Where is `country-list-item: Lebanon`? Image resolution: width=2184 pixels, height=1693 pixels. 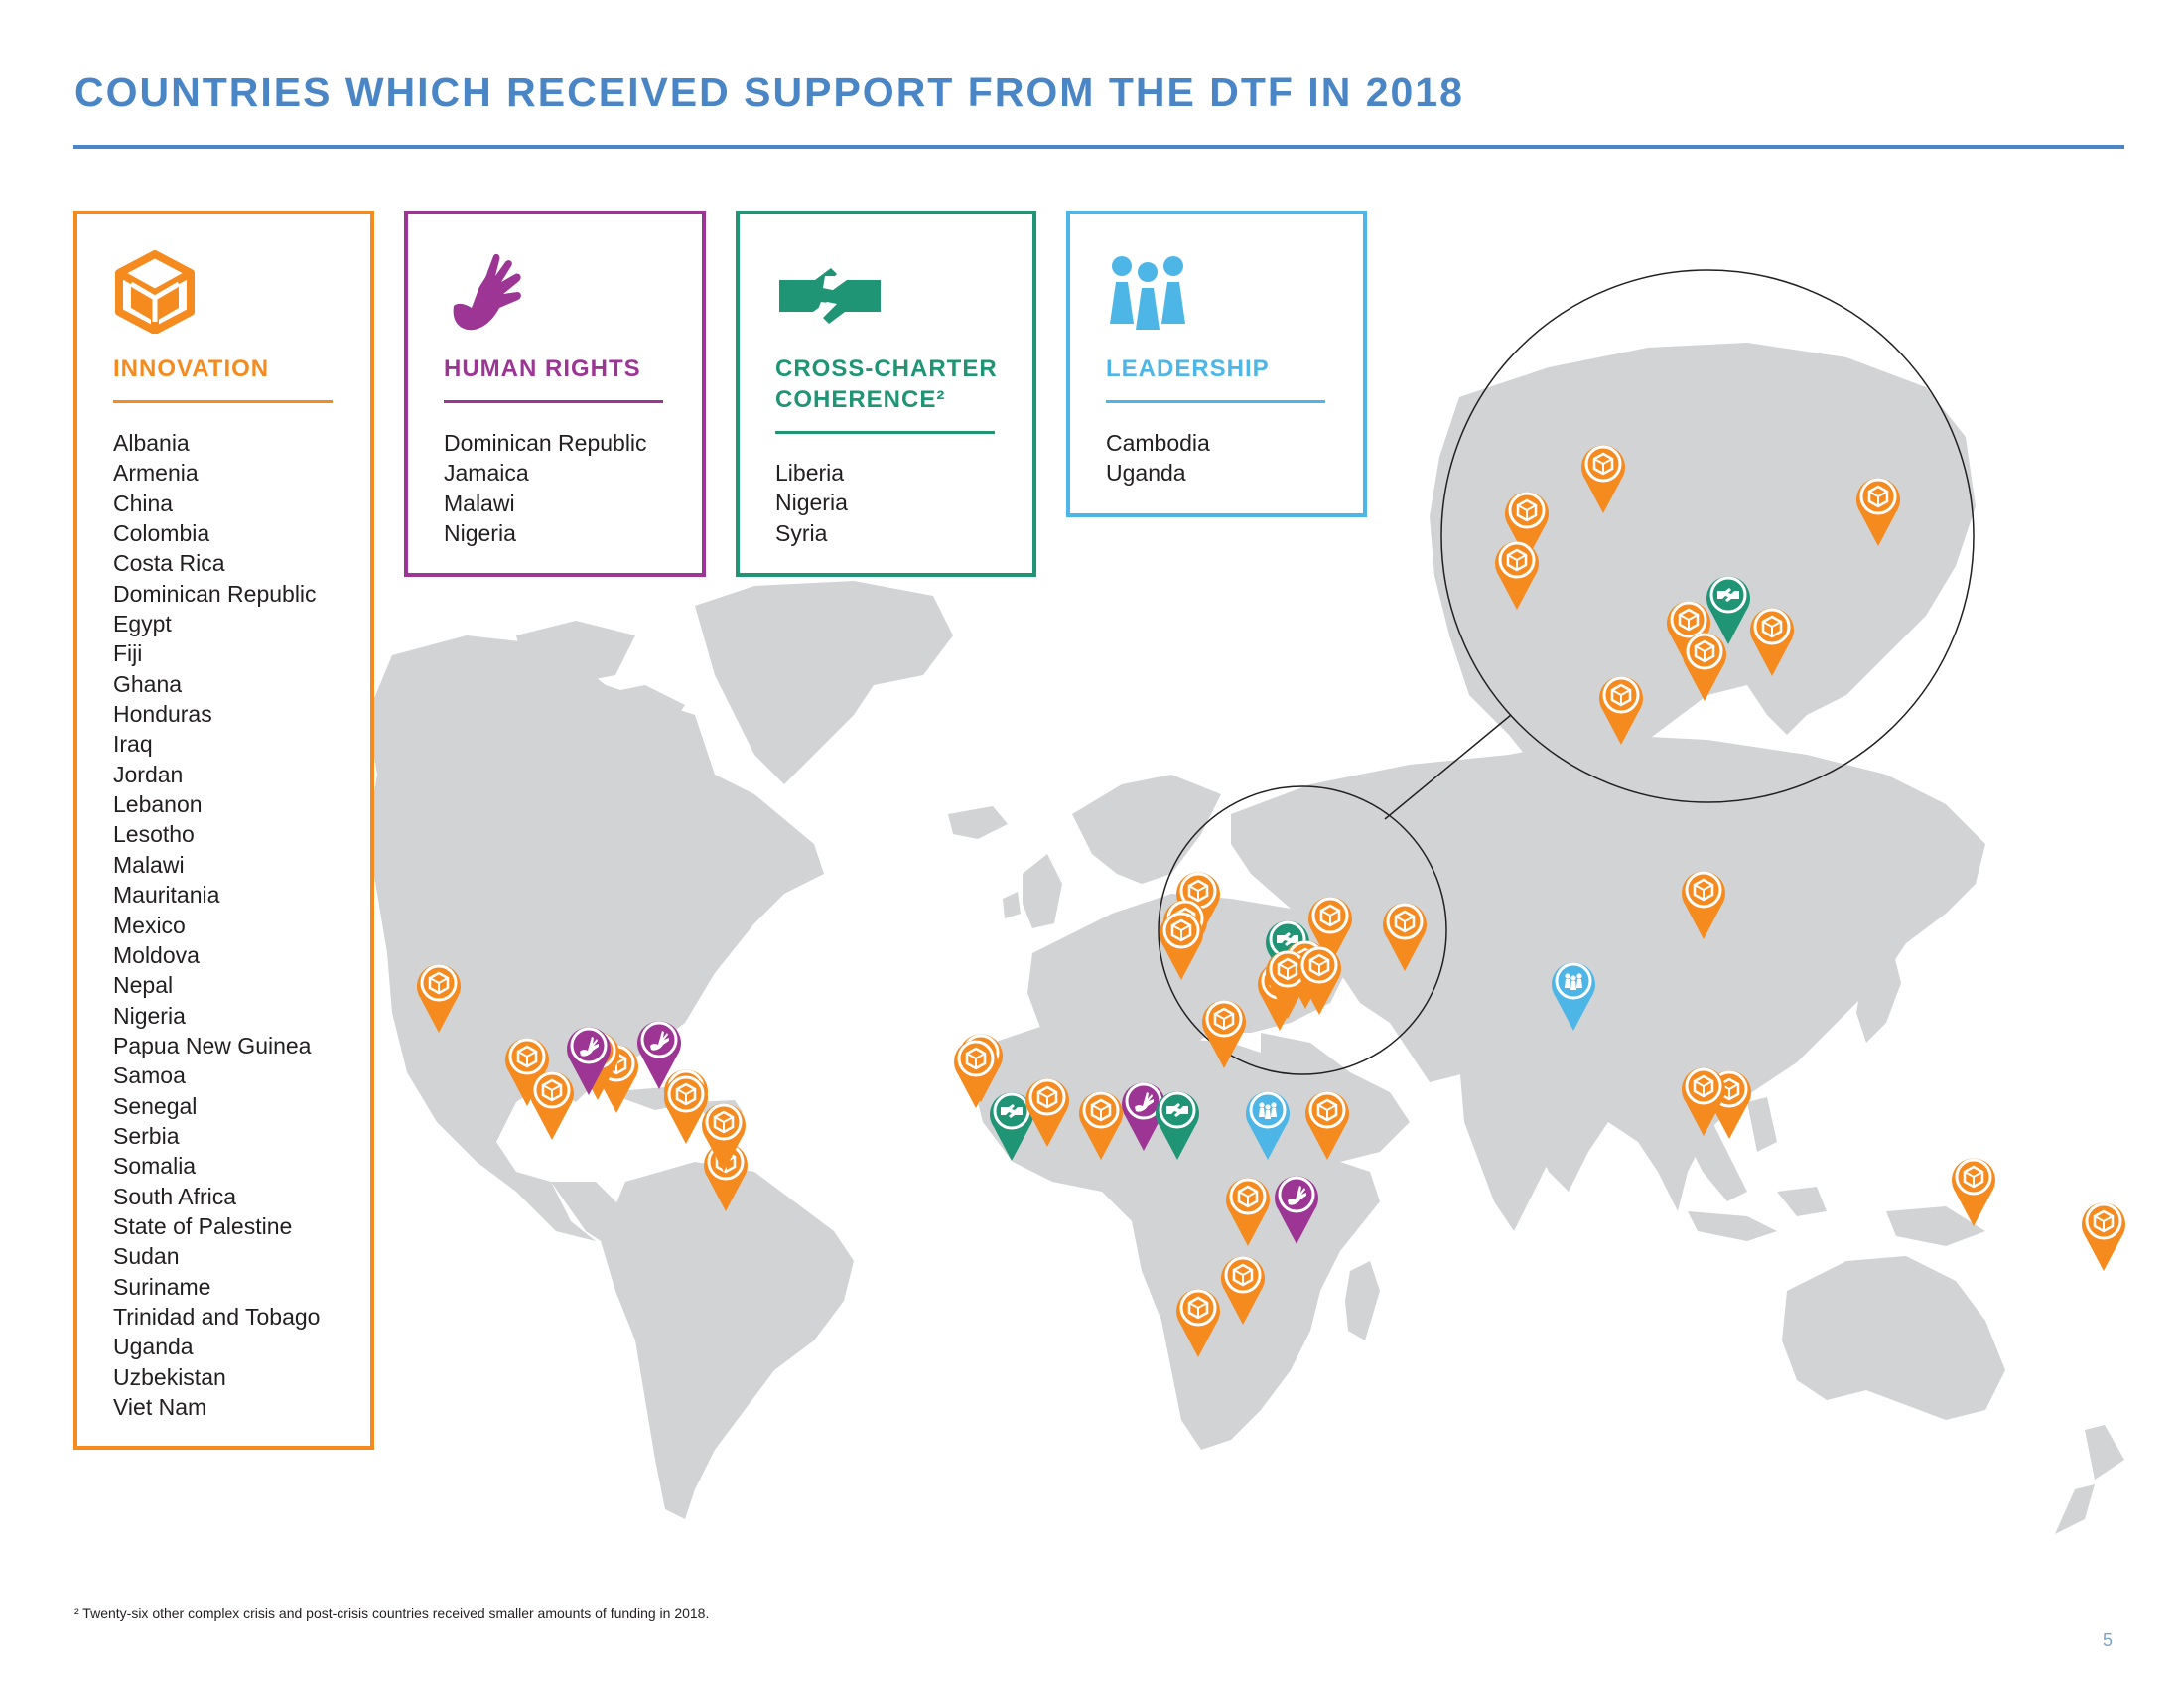 country-list-item: Lebanon is located at coordinates (158, 804).